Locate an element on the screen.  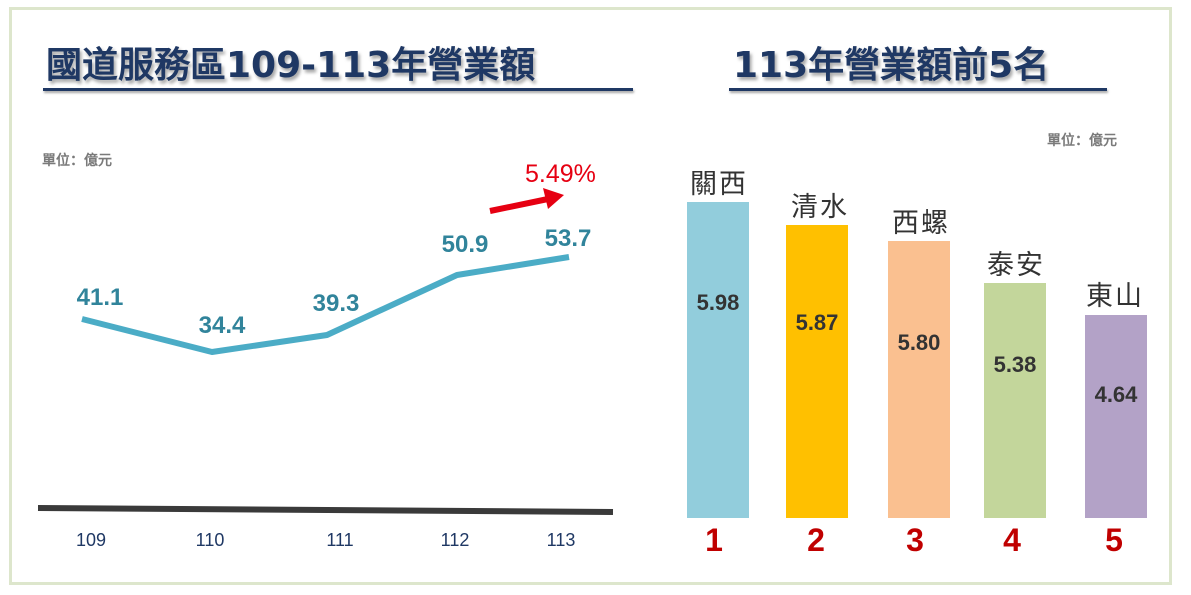
bar-chart-title-underline is located at coordinates (918, 89).